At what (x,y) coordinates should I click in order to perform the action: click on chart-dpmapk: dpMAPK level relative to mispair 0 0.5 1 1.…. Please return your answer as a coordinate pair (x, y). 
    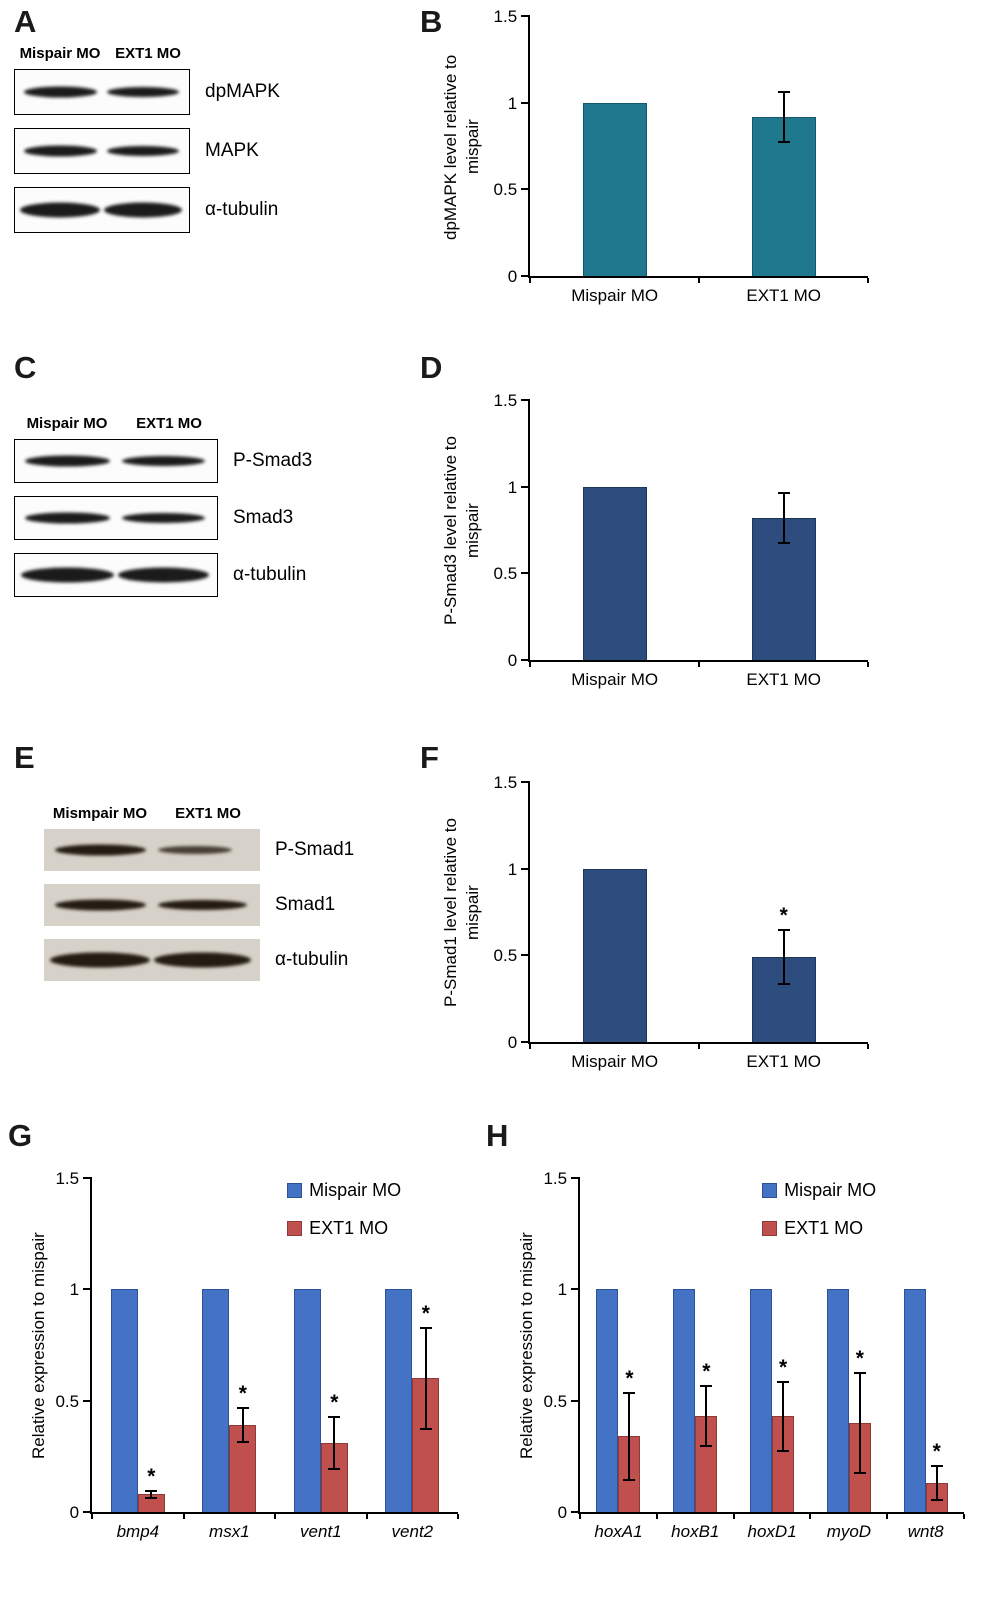
    Looking at the image, I should click on (711, 156).